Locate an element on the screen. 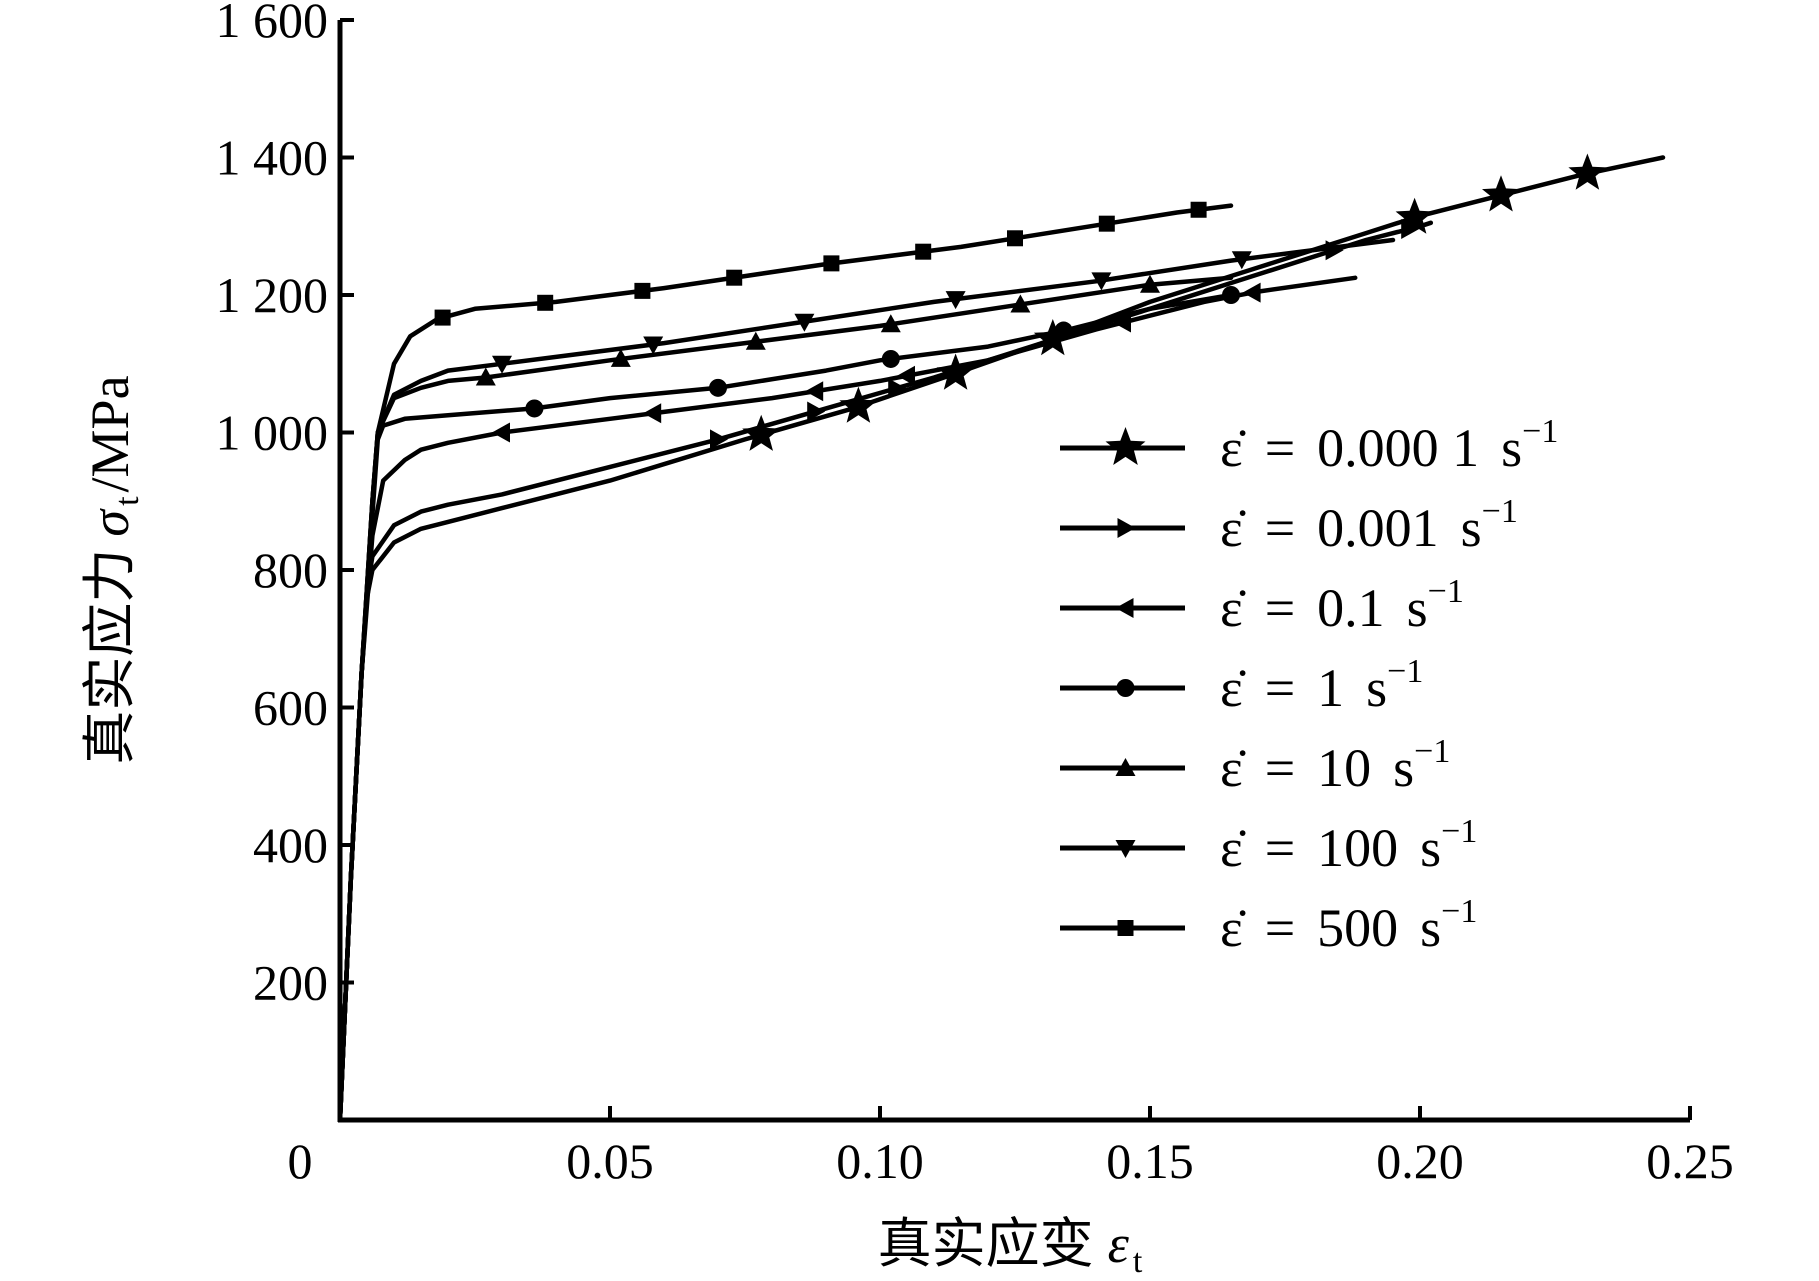 This screenshot has height=1281, width=1819. legend-item: ε̇ = 0.000 1 s−1 is located at coordinates (1309, 445).